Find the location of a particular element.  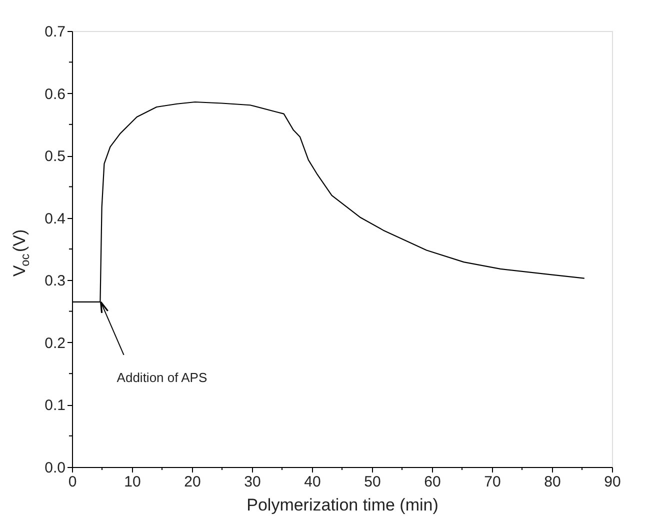

y-tick-label: 0.7 is located at coordinates (55, 32).